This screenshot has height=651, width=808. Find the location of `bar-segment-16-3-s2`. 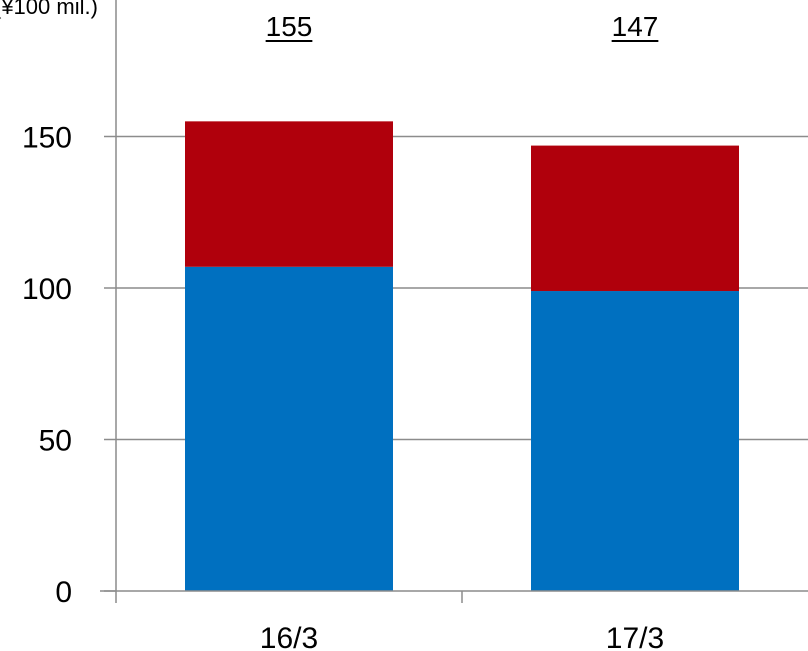

bar-segment-16-3-s2 is located at coordinates (289, 194).